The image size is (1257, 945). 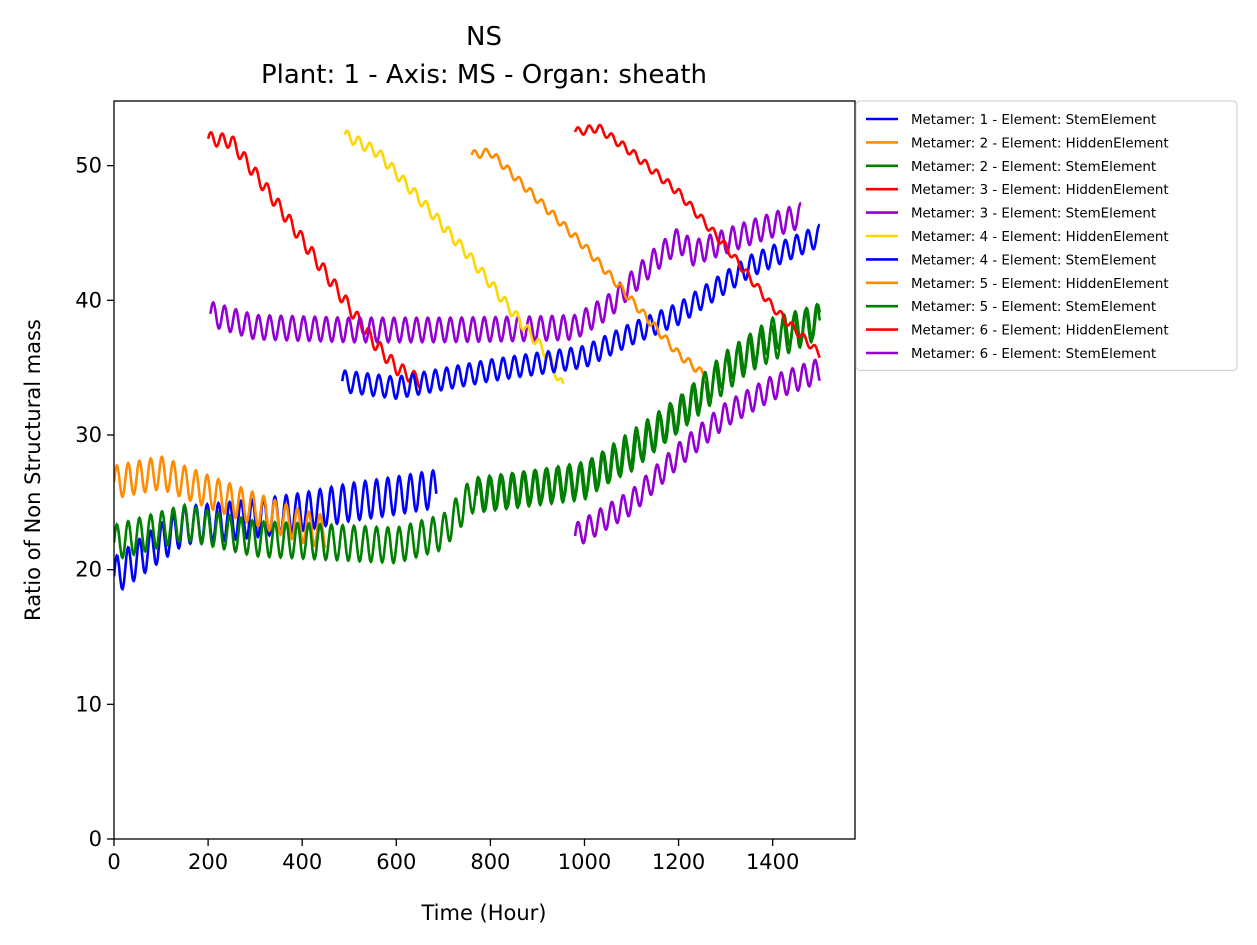 I want to click on legend-label: Metamer: 3 - Element: StemElement, so click(x=1033, y=214).